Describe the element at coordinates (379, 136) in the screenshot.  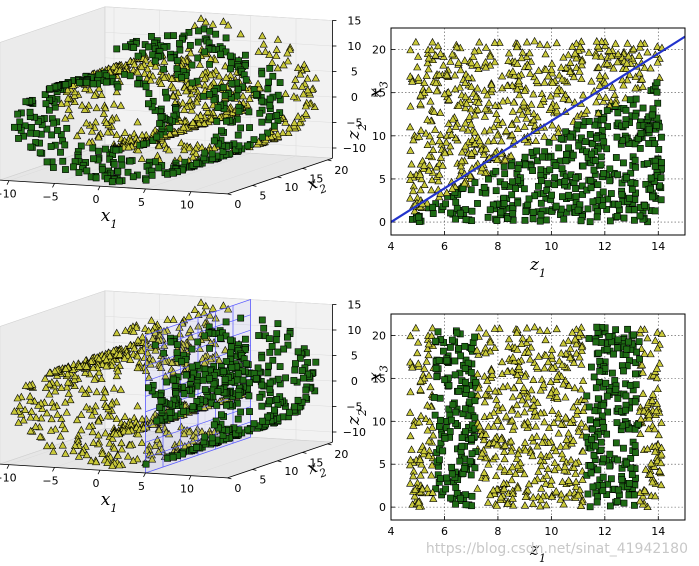
I see `y-tick-label: 10` at that location.